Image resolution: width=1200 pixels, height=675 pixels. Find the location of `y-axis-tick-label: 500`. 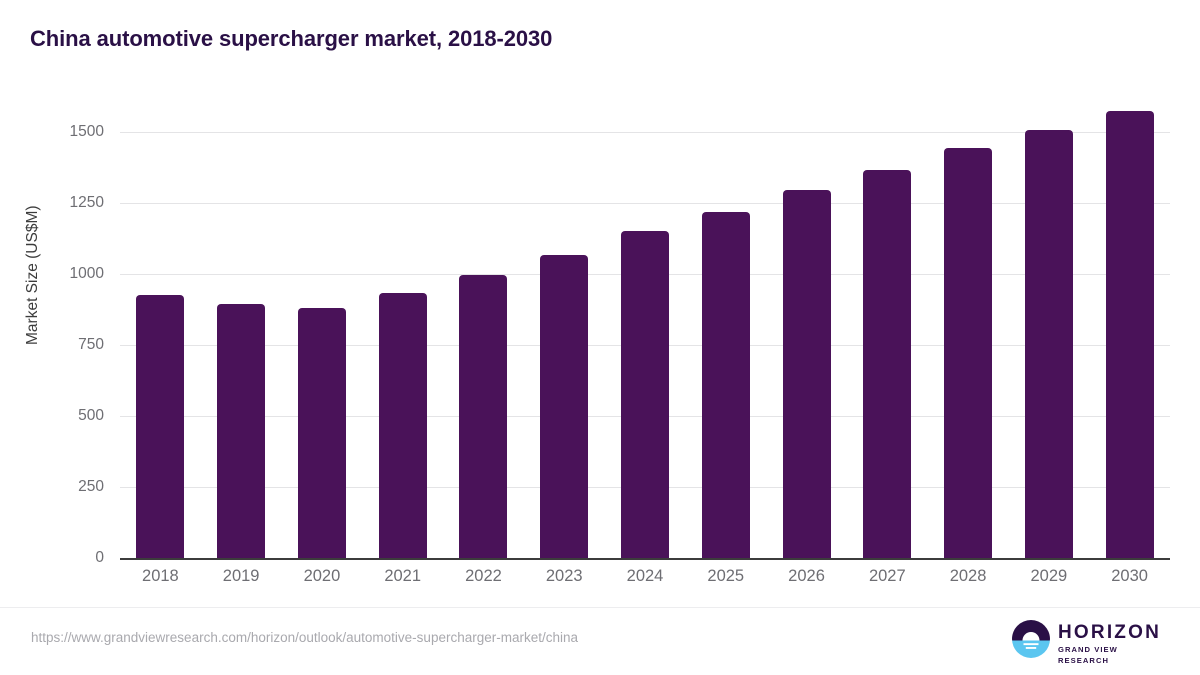

y-axis-tick-label: 500 is located at coordinates (91, 415).